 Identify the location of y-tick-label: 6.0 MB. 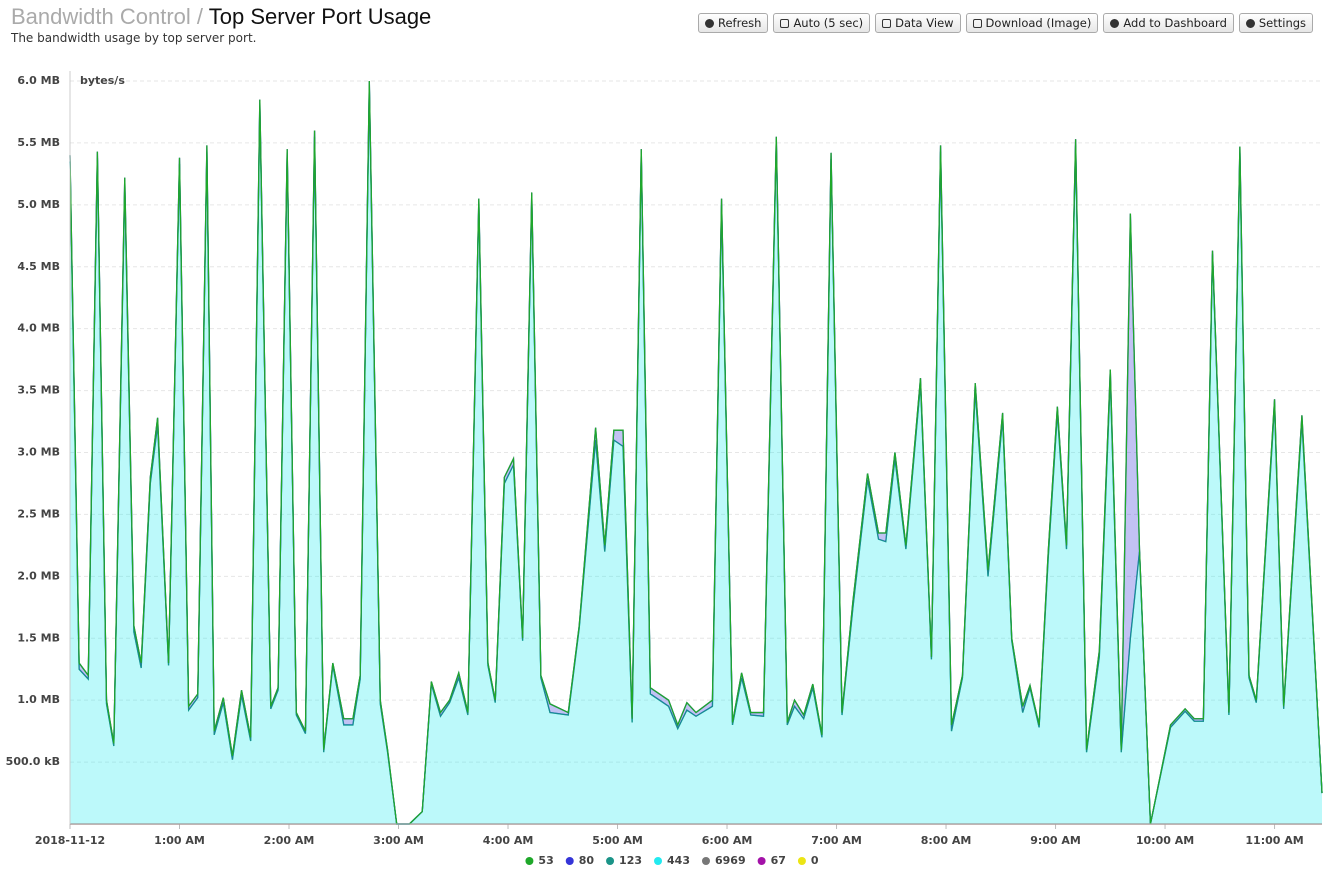
(38, 80).